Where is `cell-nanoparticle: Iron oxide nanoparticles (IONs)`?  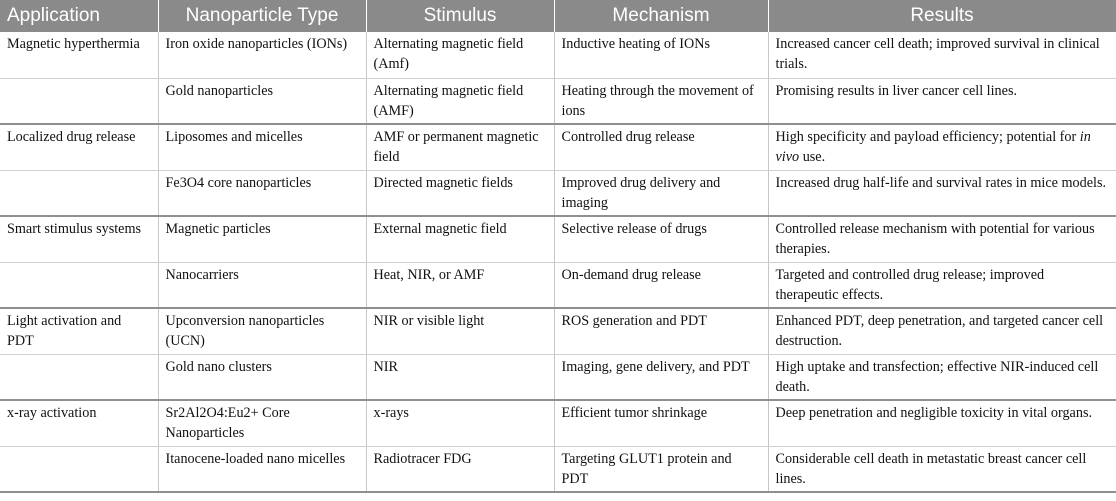
cell-nanoparticle: Iron oxide nanoparticles (IONs) is located at coordinates (261, 55).